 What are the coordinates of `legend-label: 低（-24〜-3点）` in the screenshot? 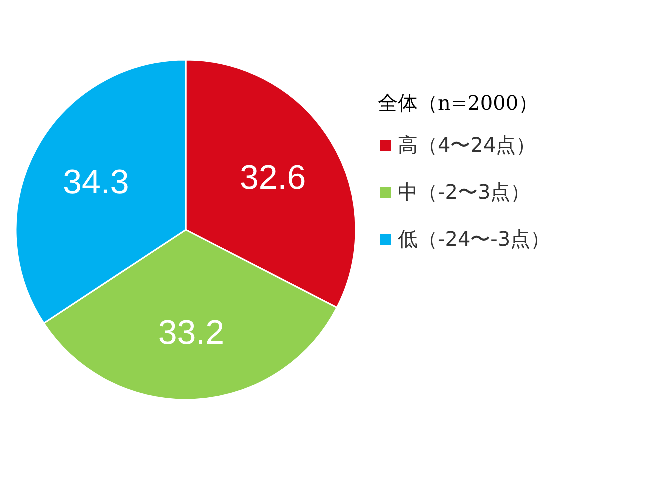 It's located at (474, 239).